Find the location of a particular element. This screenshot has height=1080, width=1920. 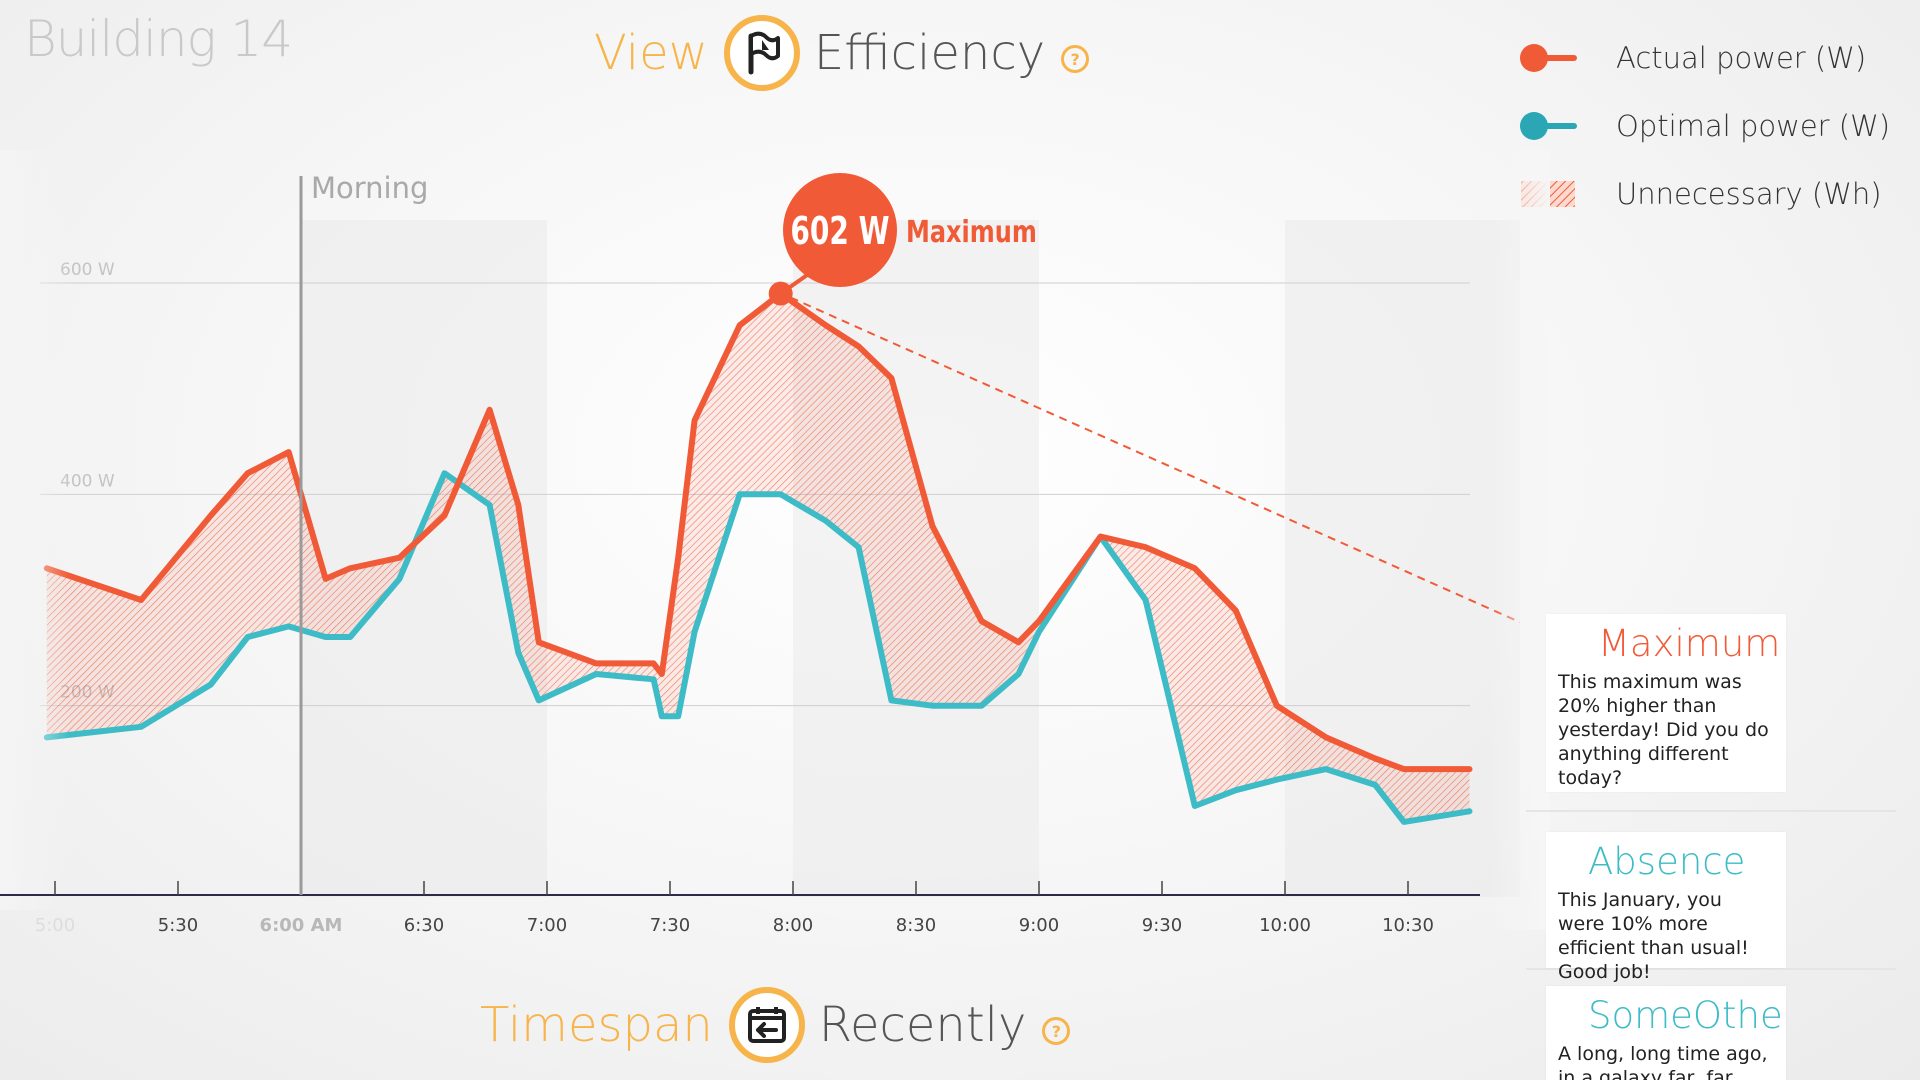

maximum-value-label: 602 W is located at coordinates (839, 232).